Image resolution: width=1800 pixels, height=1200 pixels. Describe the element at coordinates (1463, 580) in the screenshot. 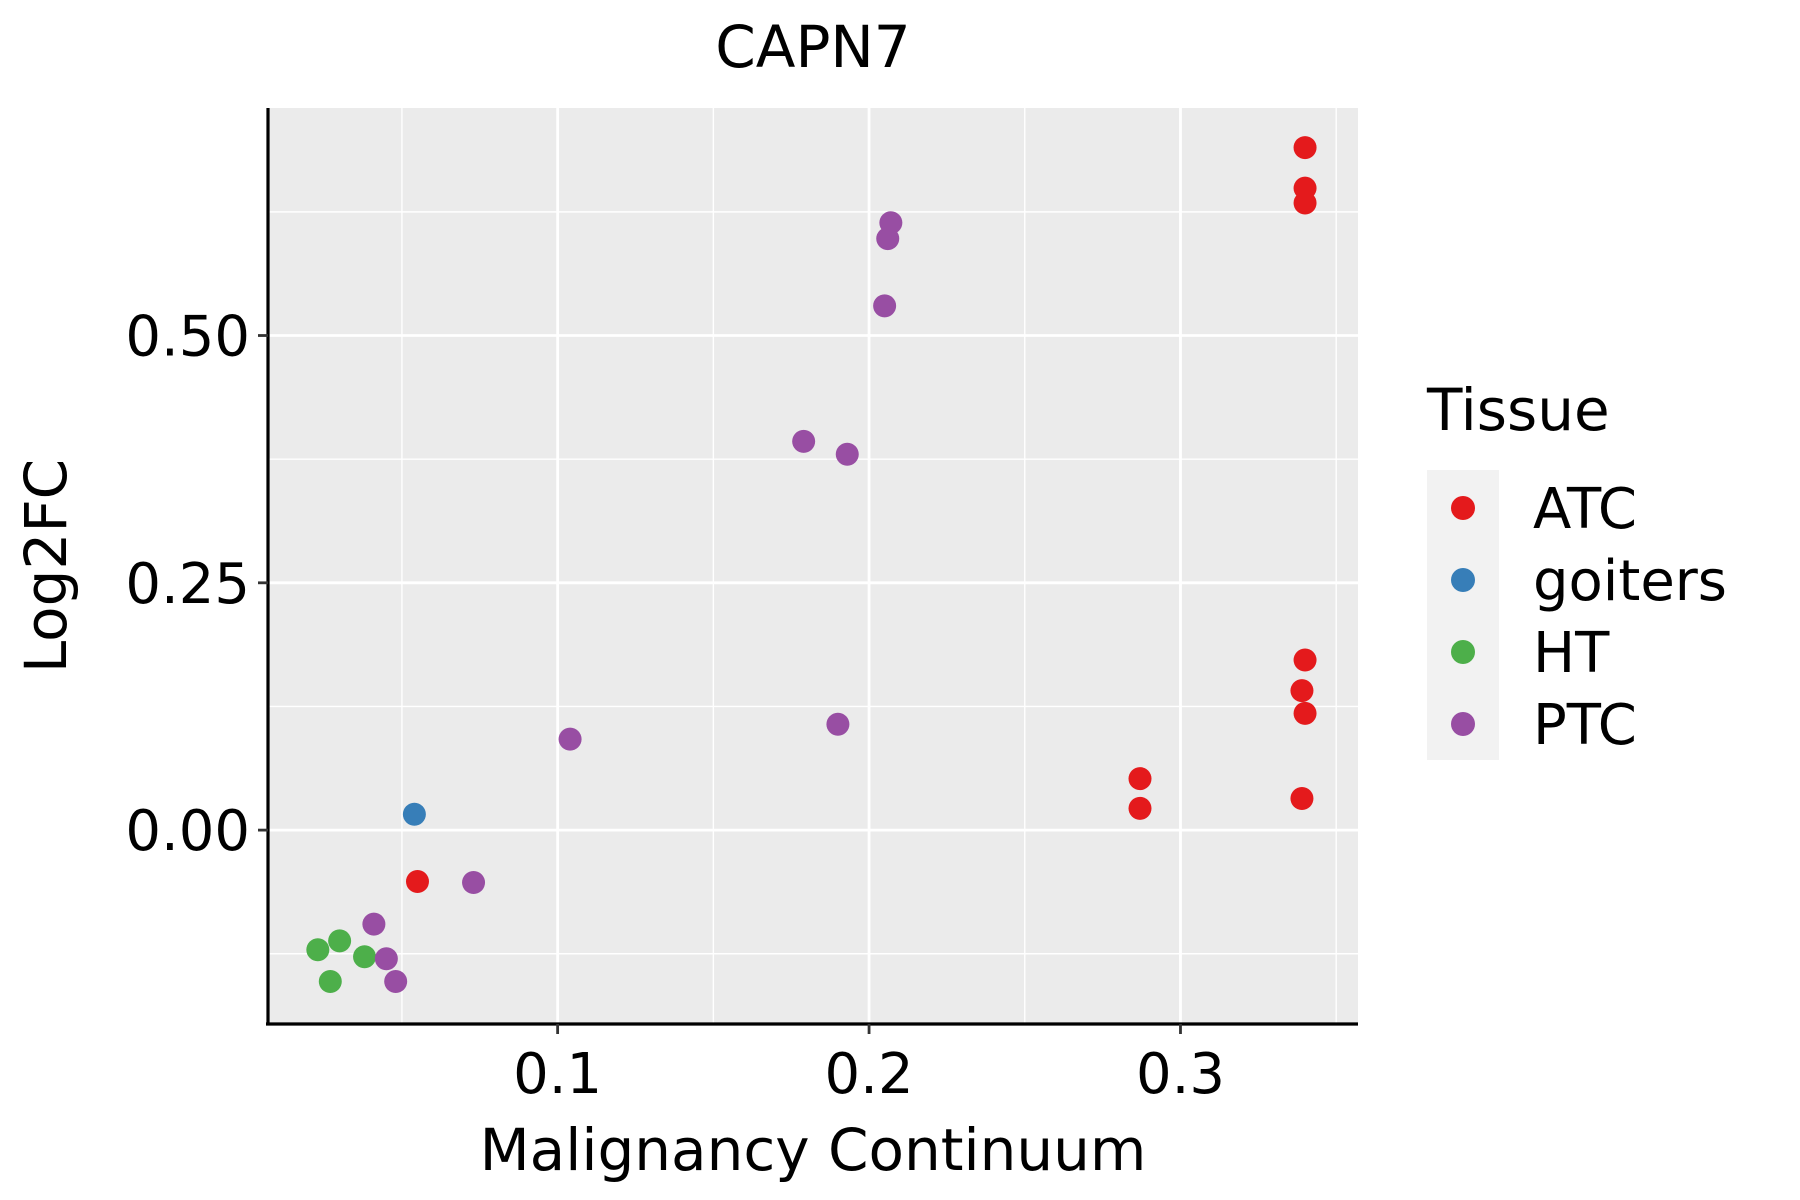

I see `legend-key-goiters` at that location.